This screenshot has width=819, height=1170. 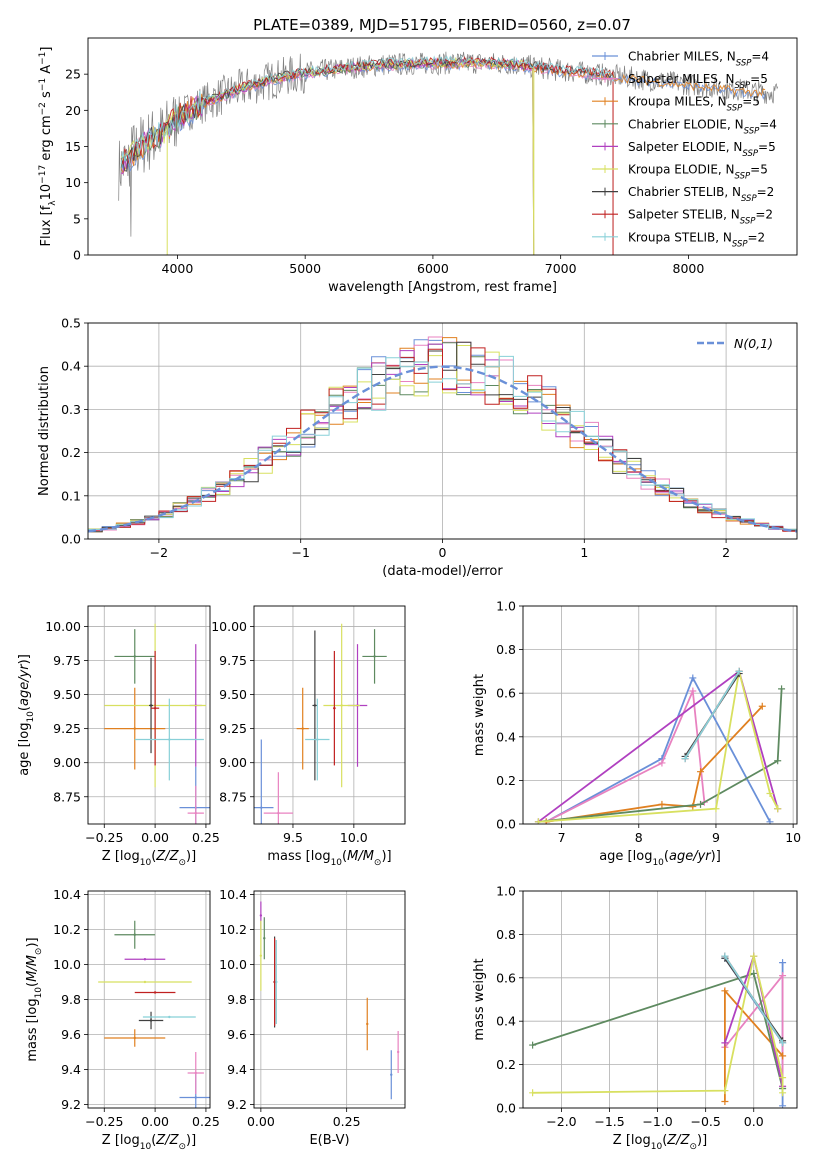 What do you see at coordinates (609, 1121) in the screenshot?
I see `x-tick-label: −1.5` at bounding box center [609, 1121].